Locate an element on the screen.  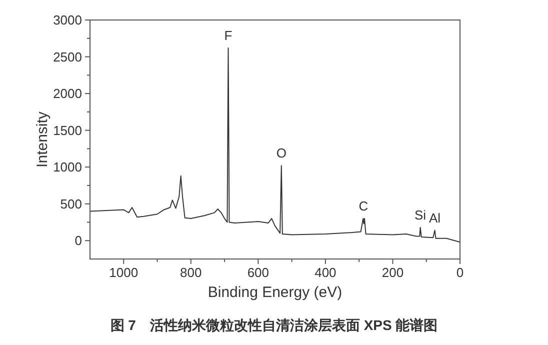
y-tick-label: 1000 is located at coordinates (67, 167).